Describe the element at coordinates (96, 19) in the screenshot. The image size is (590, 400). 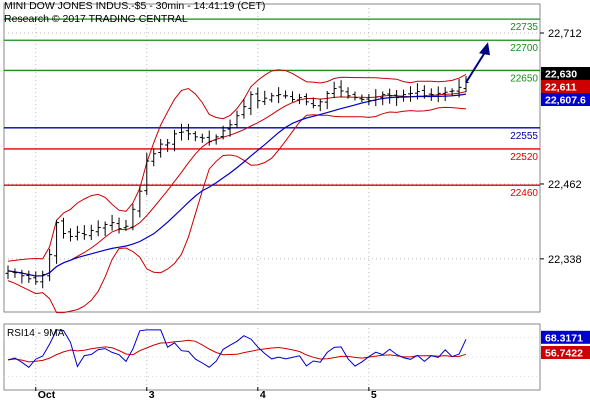
I see `copyright-line: Research © 2017 TRADING CENTRAL` at that location.